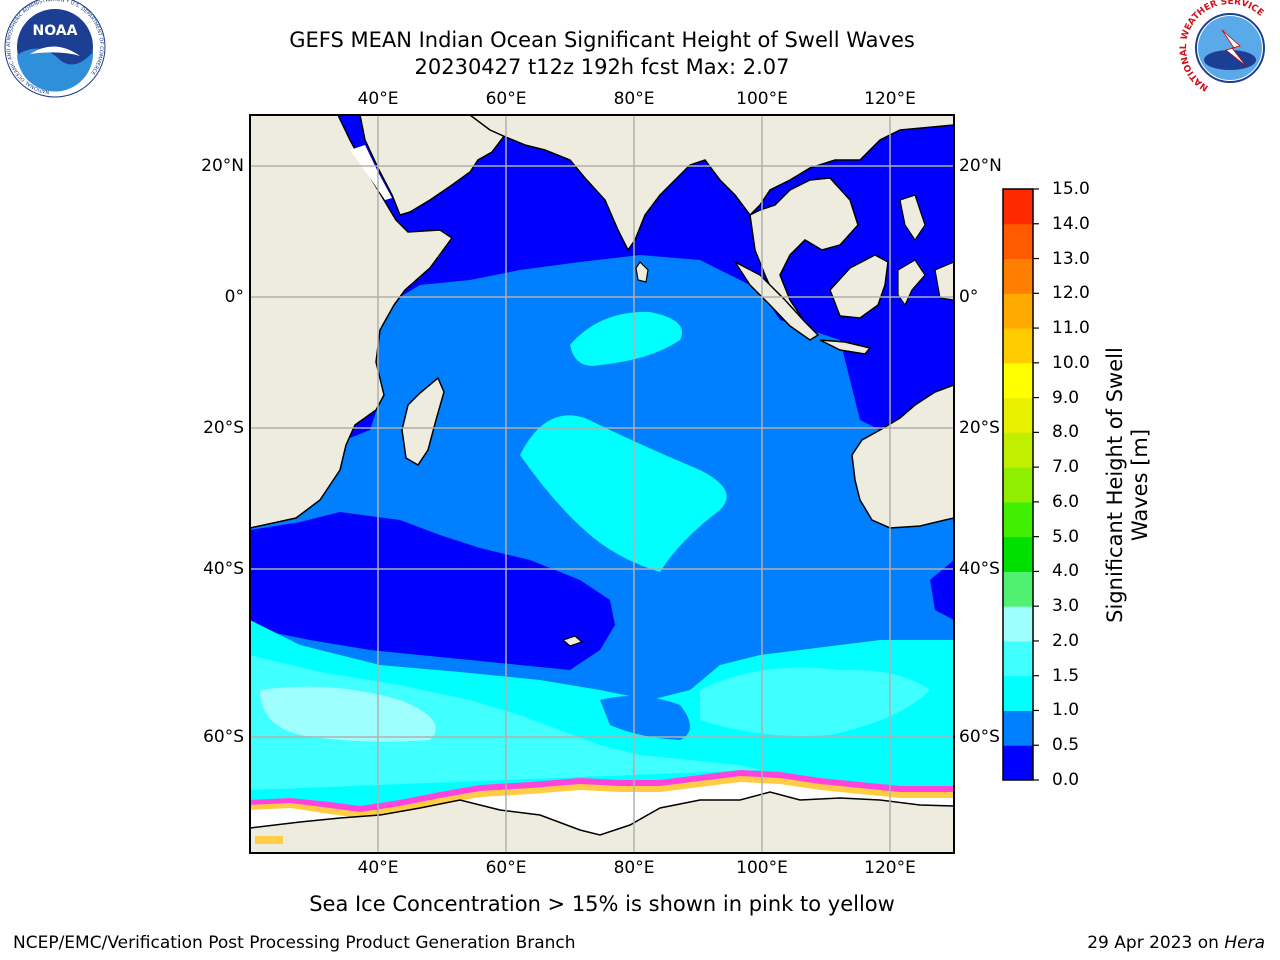  Describe the element at coordinates (902, 456) in the screenshot. I see `australia` at that location.